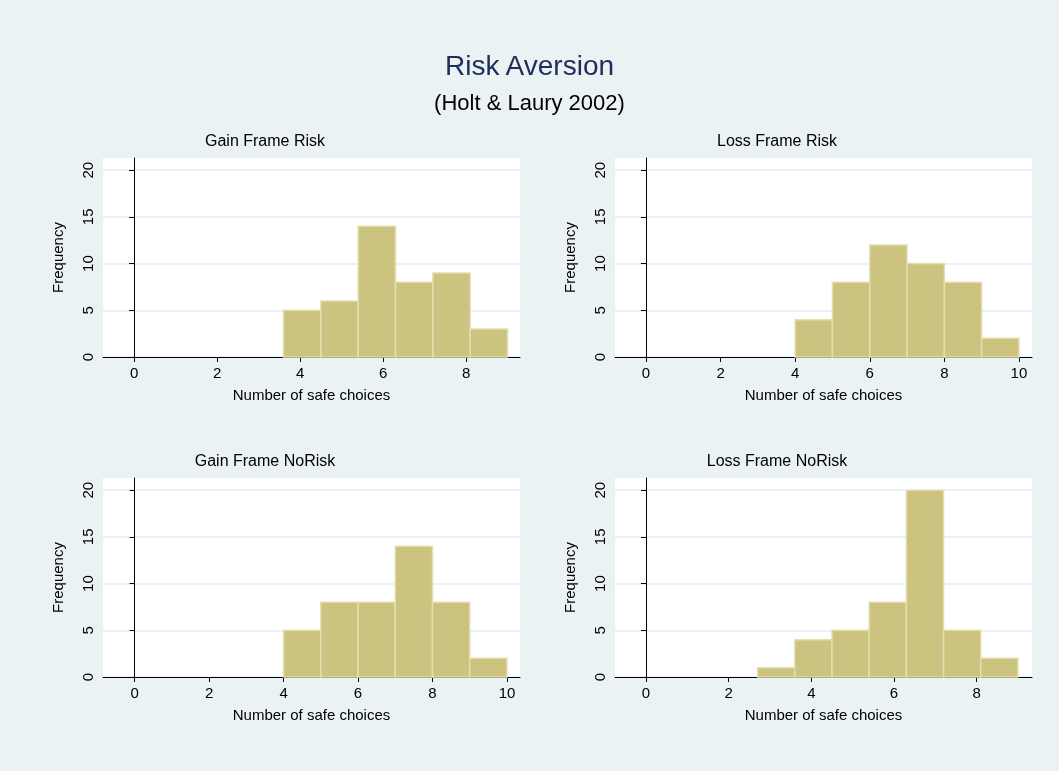 The height and width of the screenshot is (771, 1059). Describe the element at coordinates (777, 460) in the screenshot. I see `chart-title: Loss Frame NoRisk` at that location.